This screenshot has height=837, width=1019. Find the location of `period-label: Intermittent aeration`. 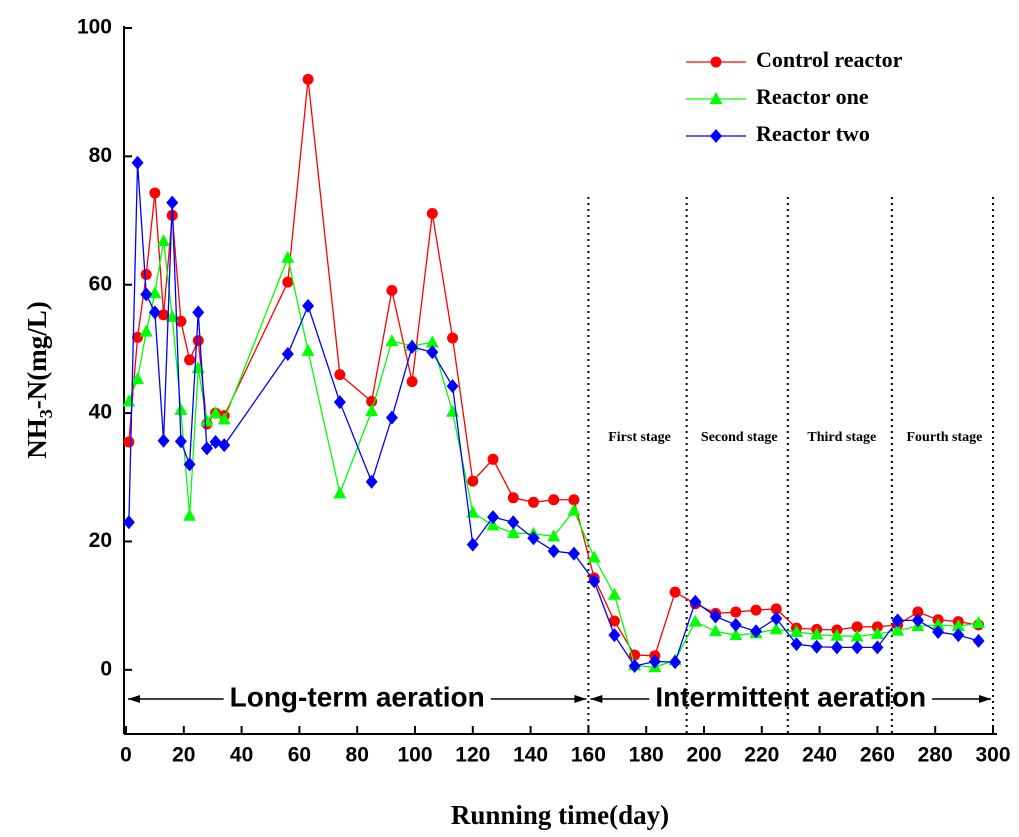

period-label: Intermittent aeration is located at coordinates (790, 696).